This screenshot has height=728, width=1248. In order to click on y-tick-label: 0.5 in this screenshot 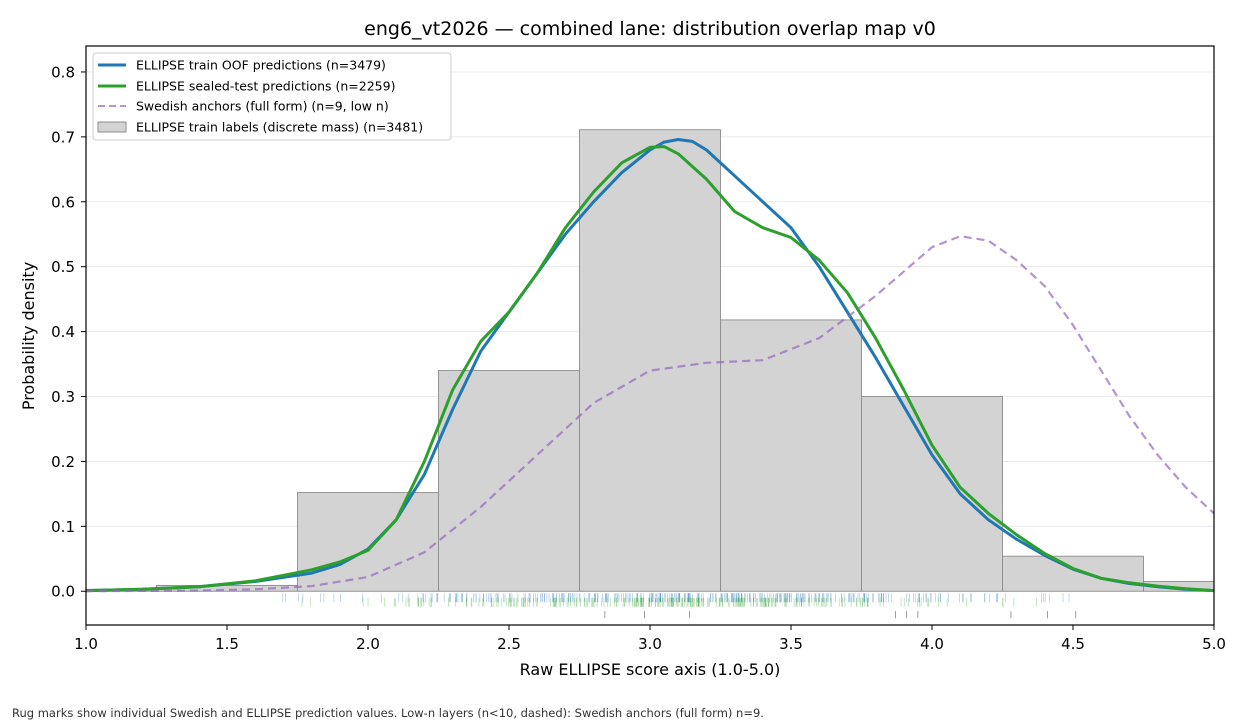, I will do `click(63, 267)`.